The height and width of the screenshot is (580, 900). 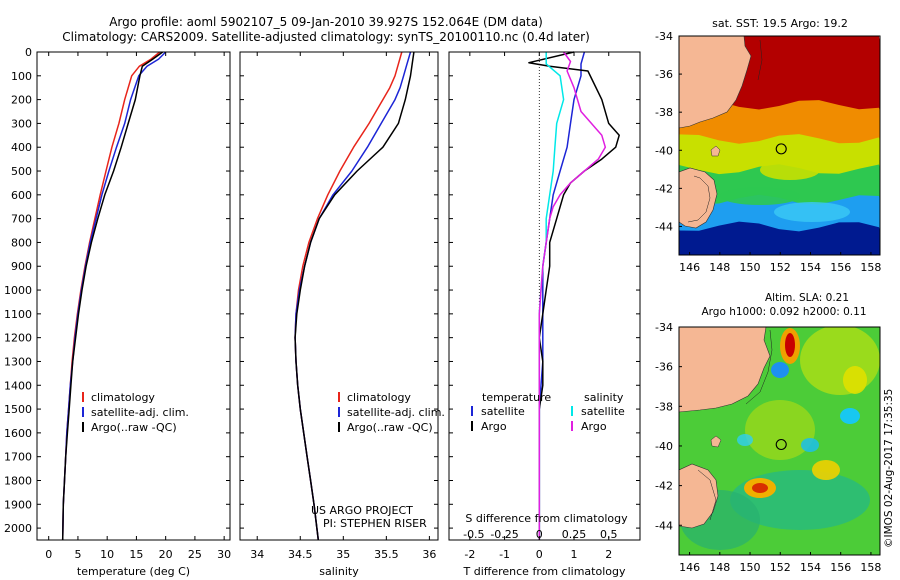 What do you see at coordinates (21, 242) in the screenshot?
I see `ytick-label: 800` at bounding box center [21, 242].